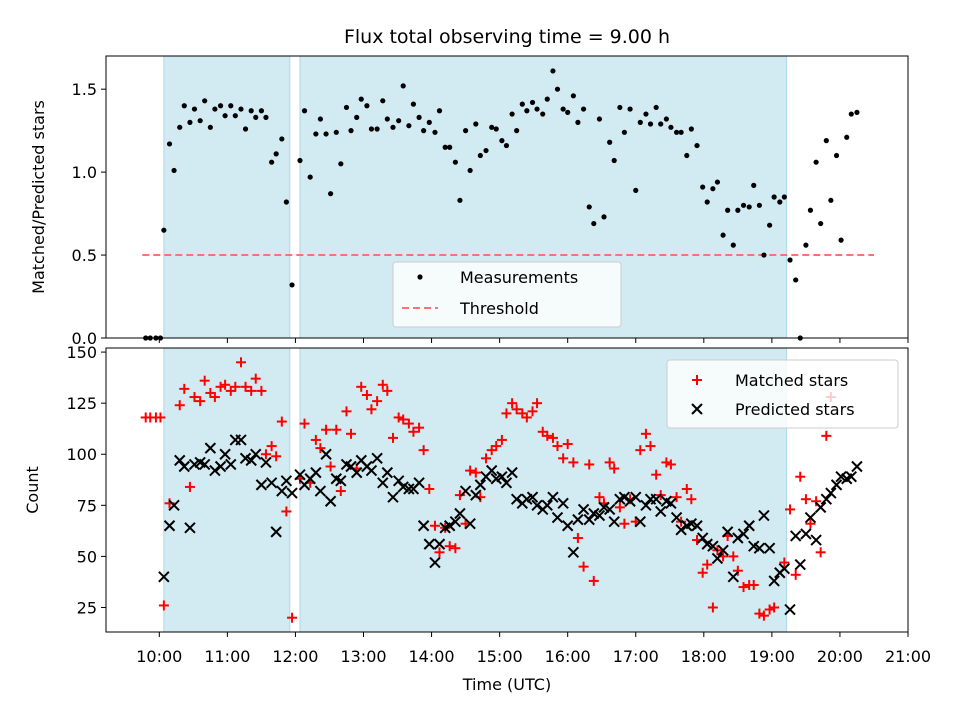 Image resolution: width=960 pixels, height=720 pixels. What do you see at coordinates (420, 277) in the screenshot?
I see `legend-marker-measurements` at bounding box center [420, 277].